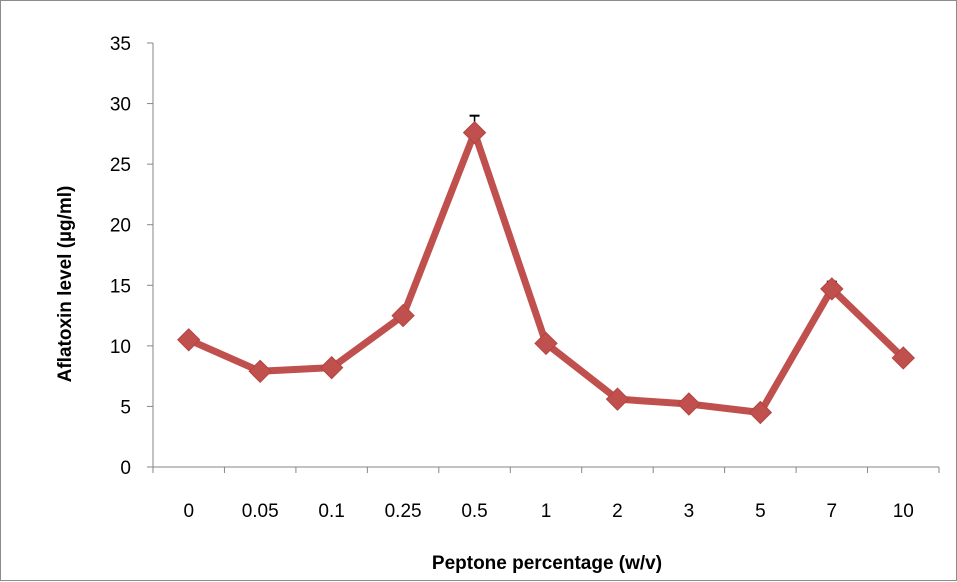 This screenshot has height=582, width=957. I want to click on y-tick-label: 25, so click(120, 165).